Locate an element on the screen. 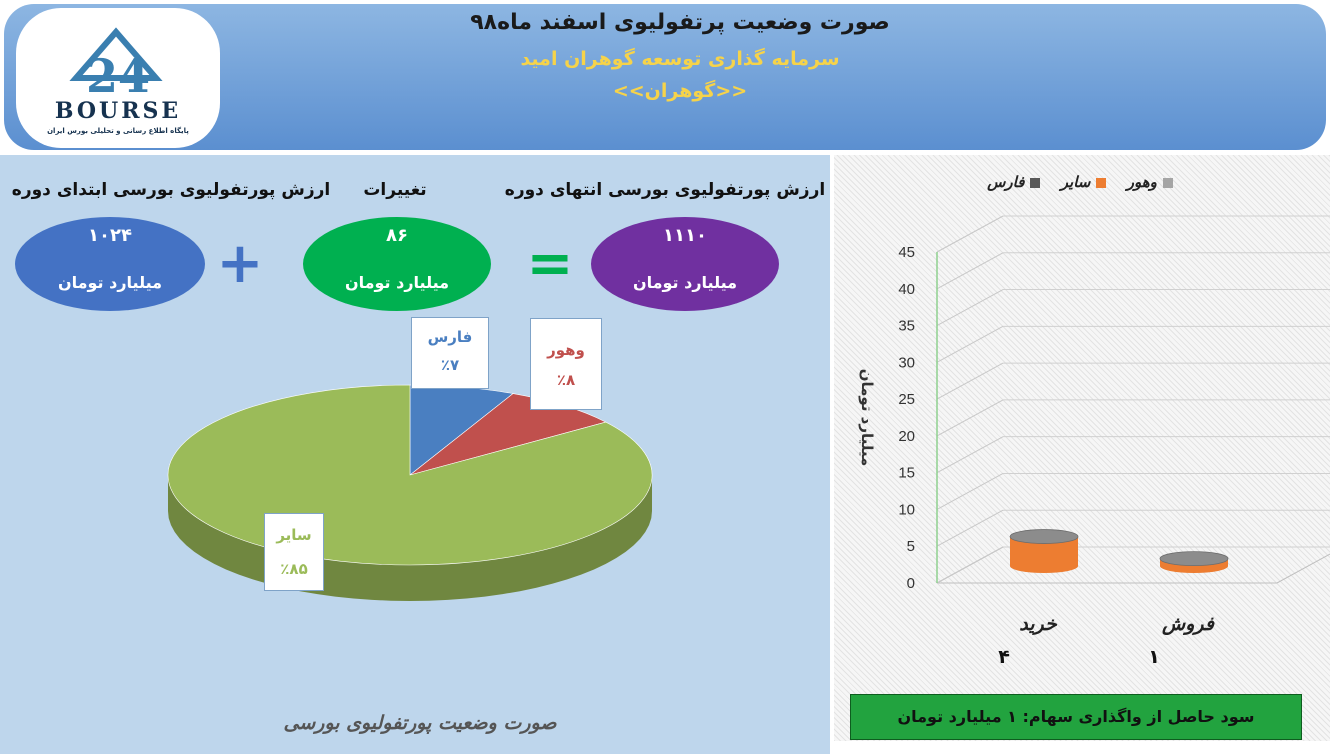 The height and width of the screenshot is (754, 1333). y-tick-6: 30 is located at coordinates (906, 362).